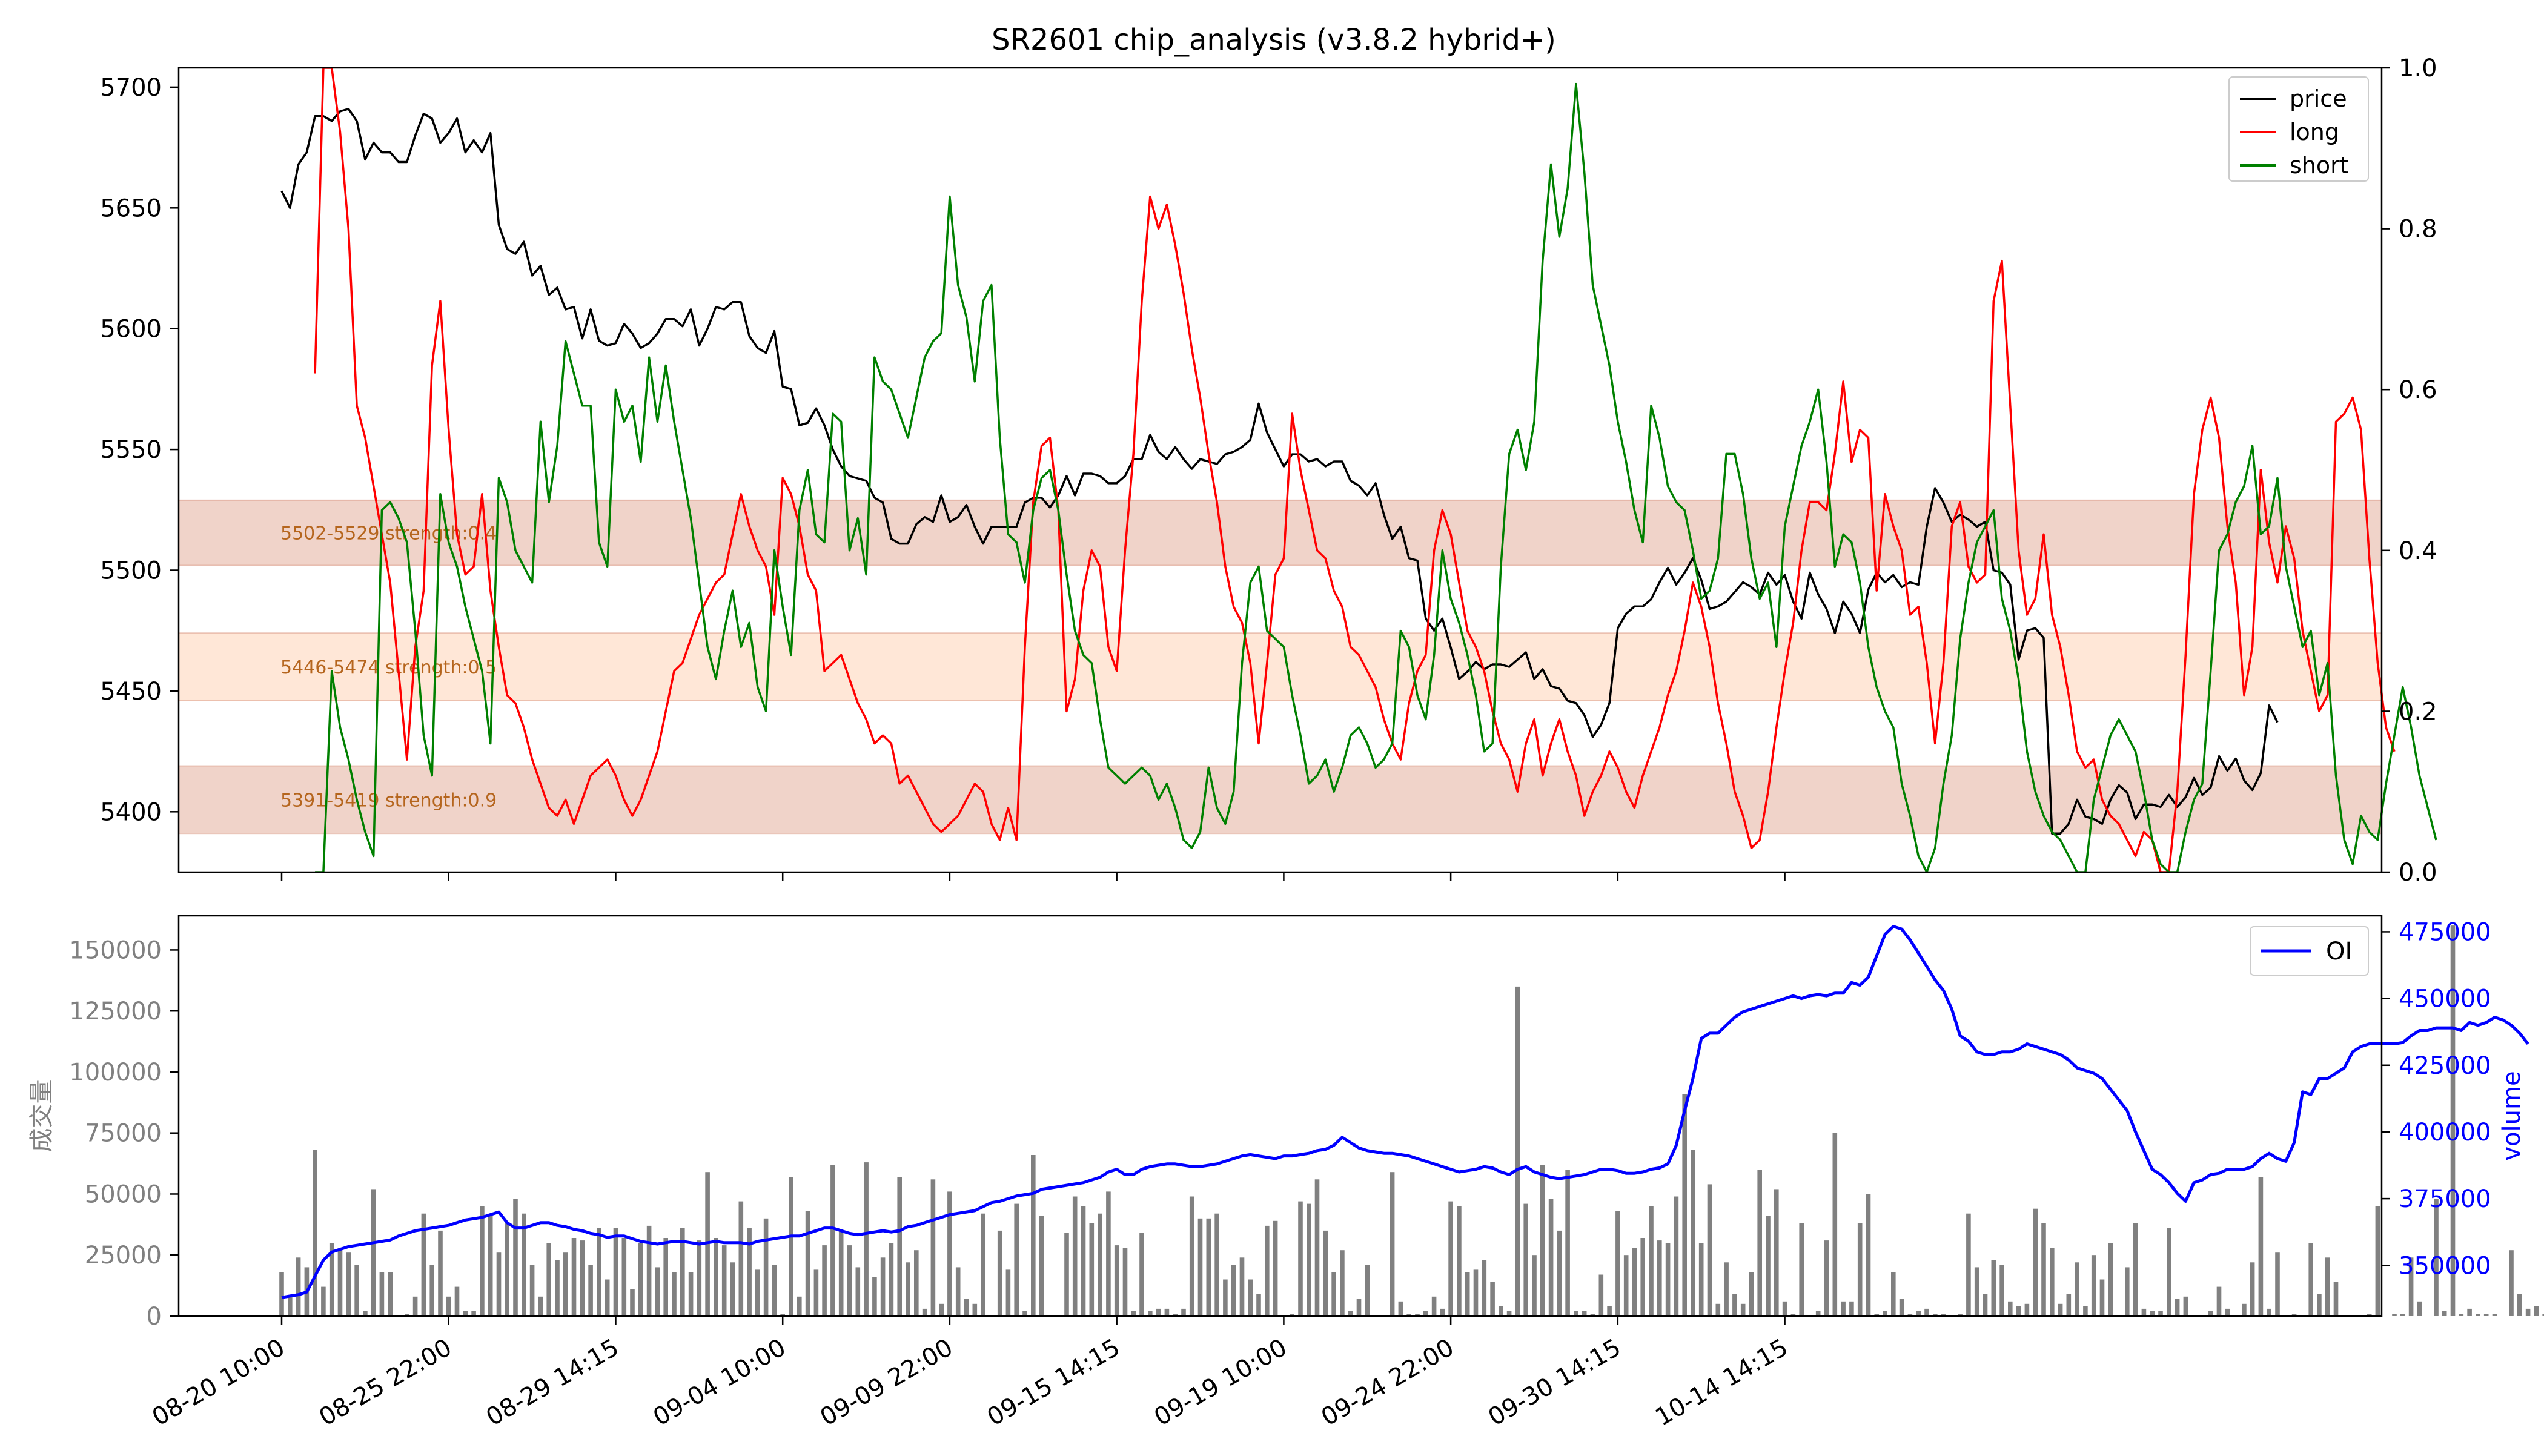 The image size is (2544, 1456). Describe the element at coordinates (131, 208) in the screenshot. I see `y-tick-label: 5650` at that location.